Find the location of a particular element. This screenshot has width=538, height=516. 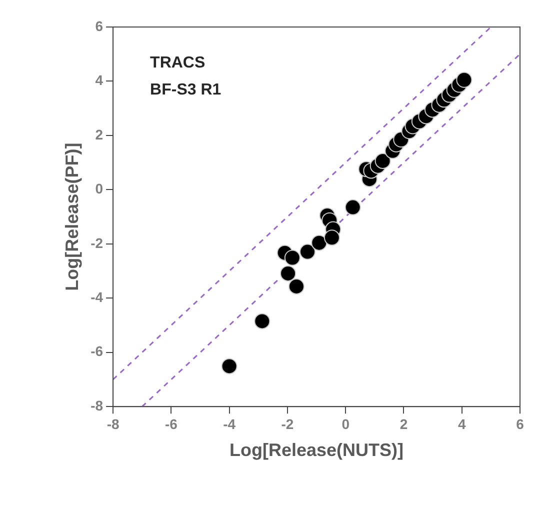

x-tick-label: 6 is located at coordinates (520, 424).